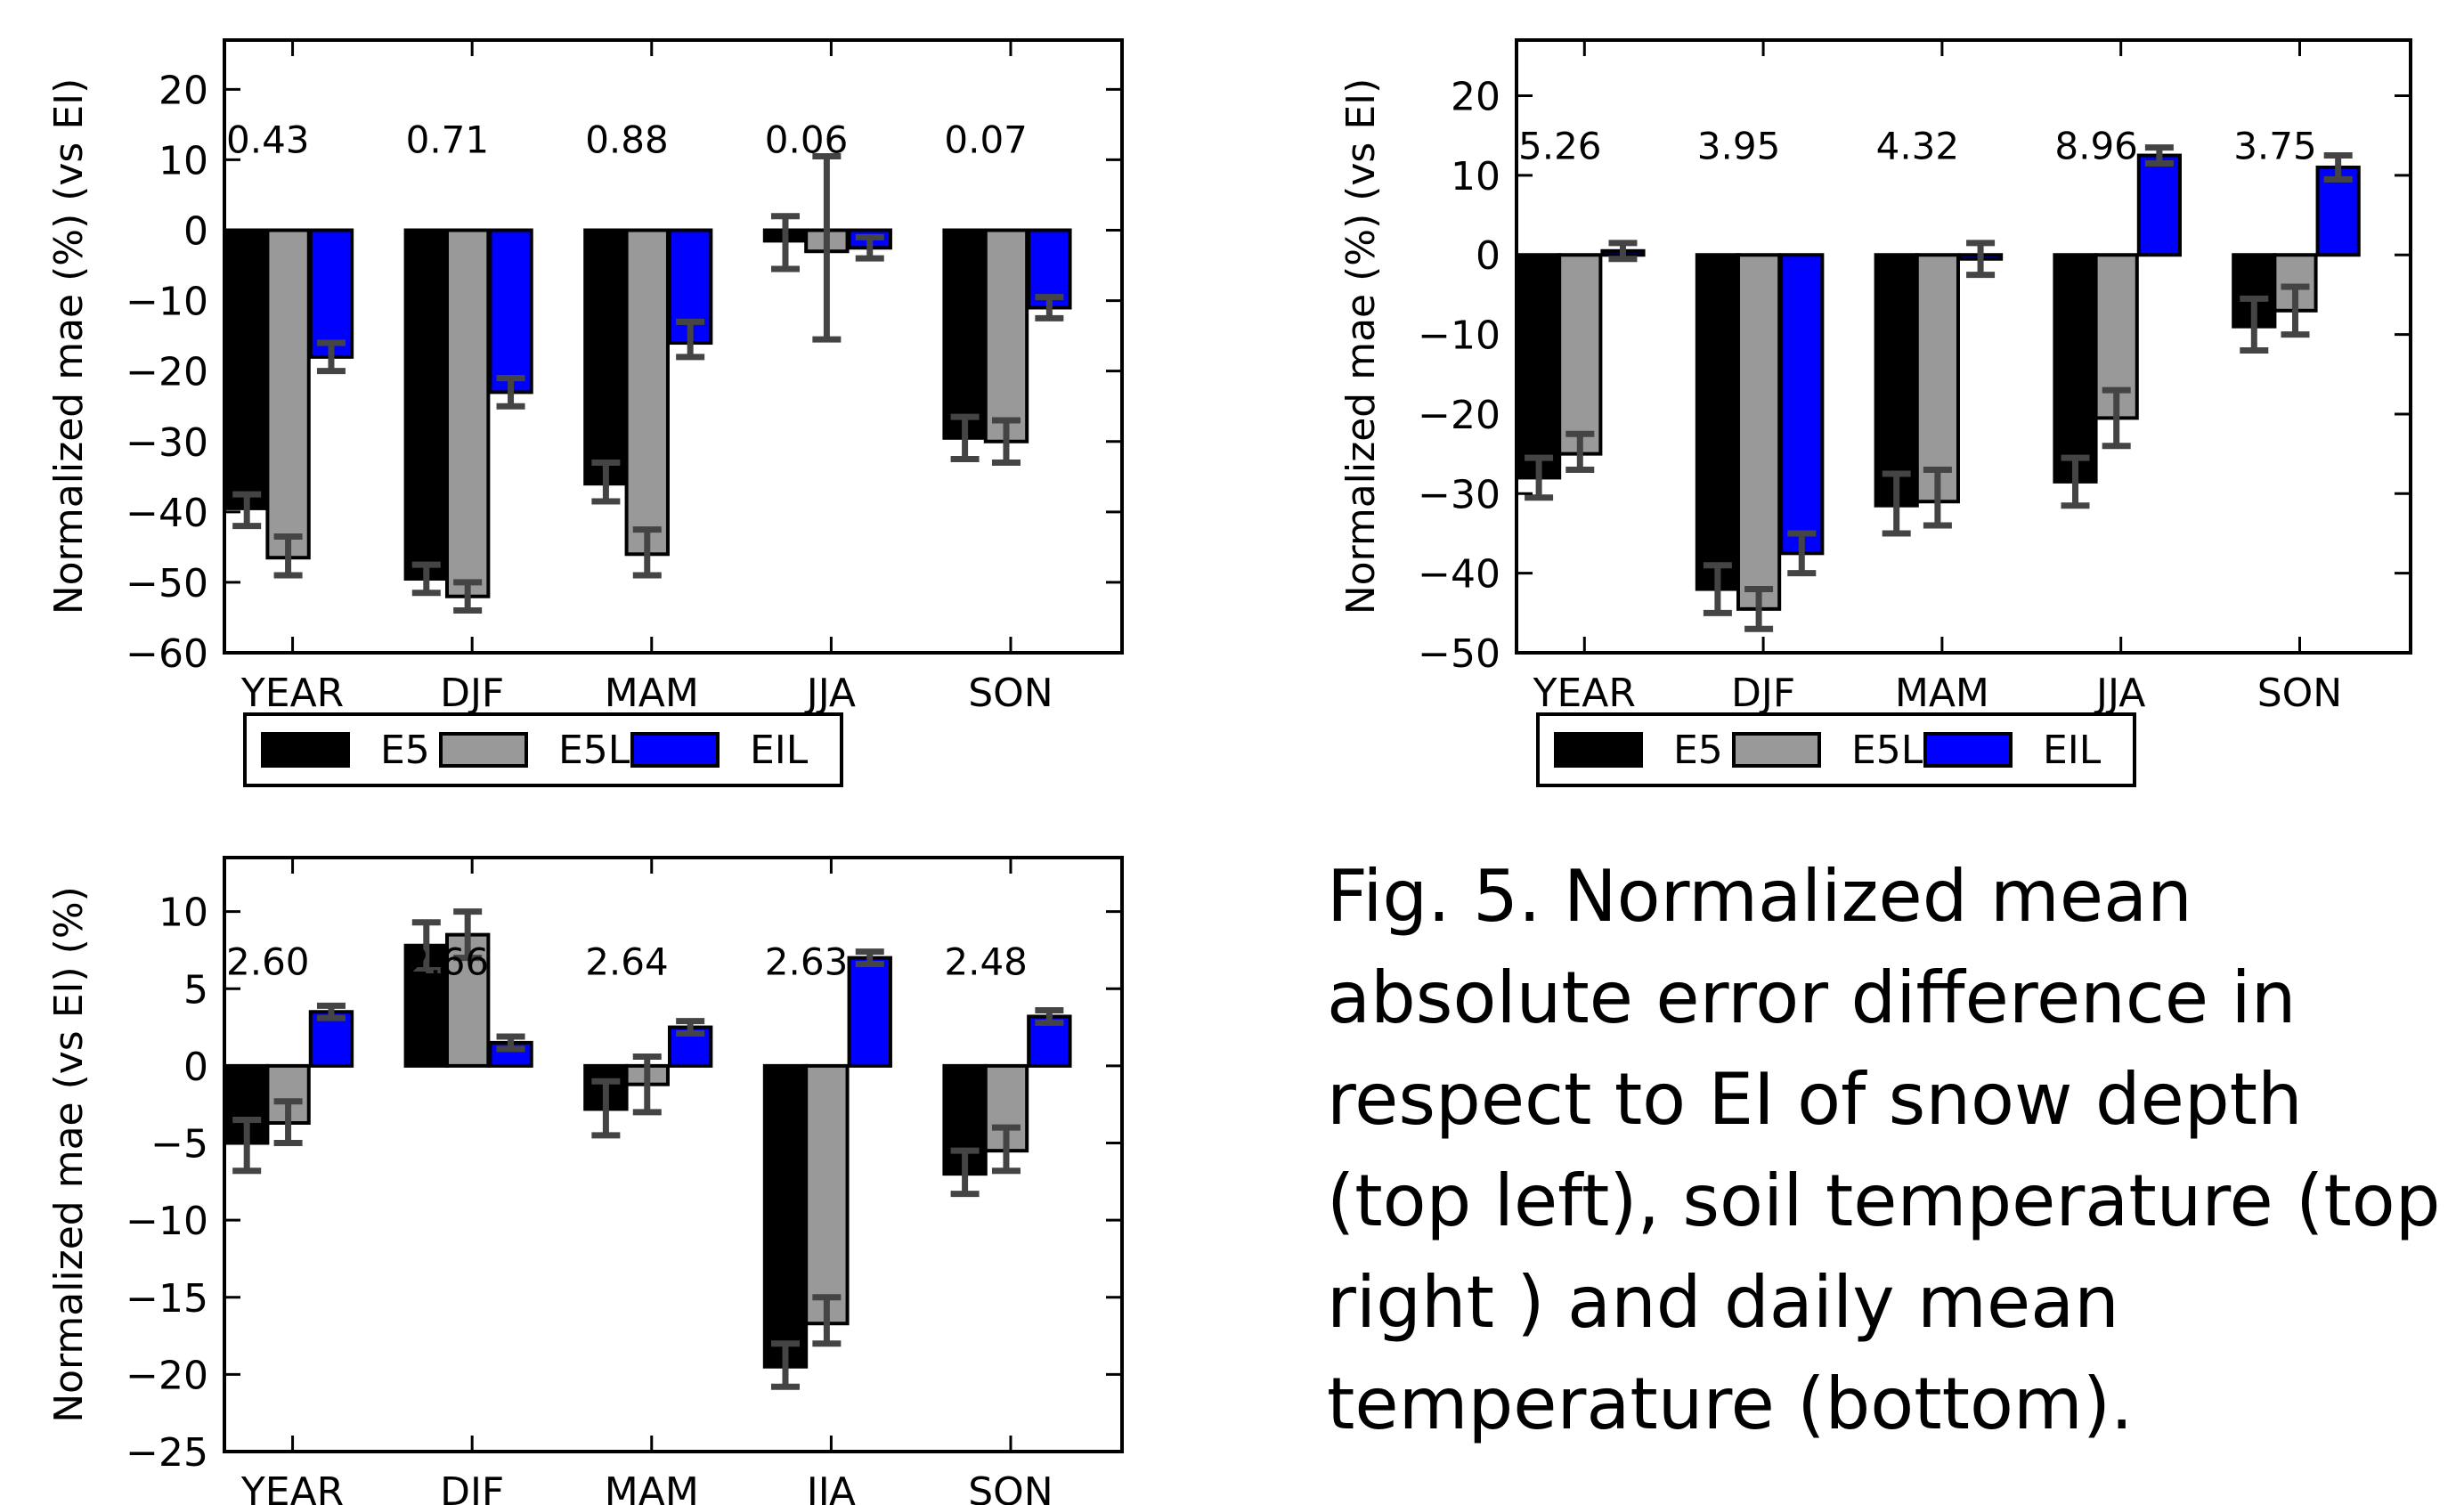 The image size is (2464, 1505). What do you see at coordinates (247, 369) in the screenshot?
I see `bar-e5-year` at bounding box center [247, 369].